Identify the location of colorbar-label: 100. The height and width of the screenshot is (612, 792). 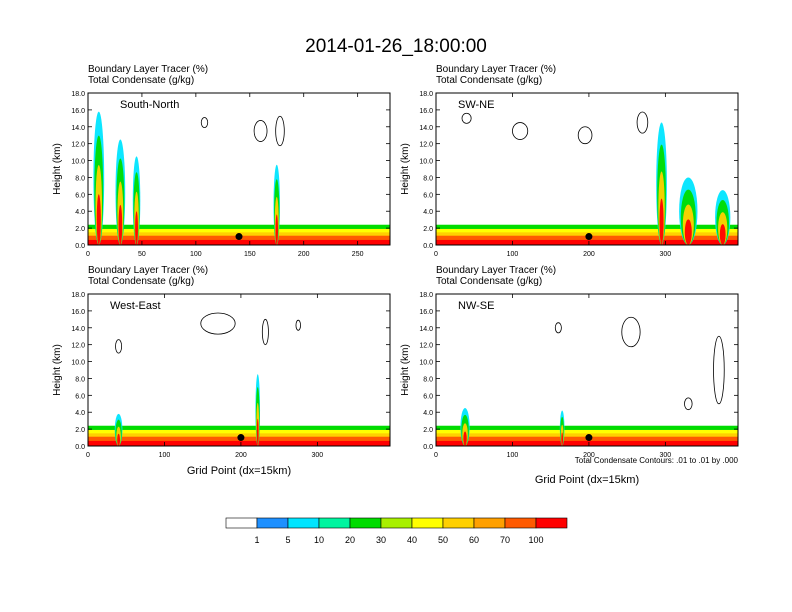
(535, 540).